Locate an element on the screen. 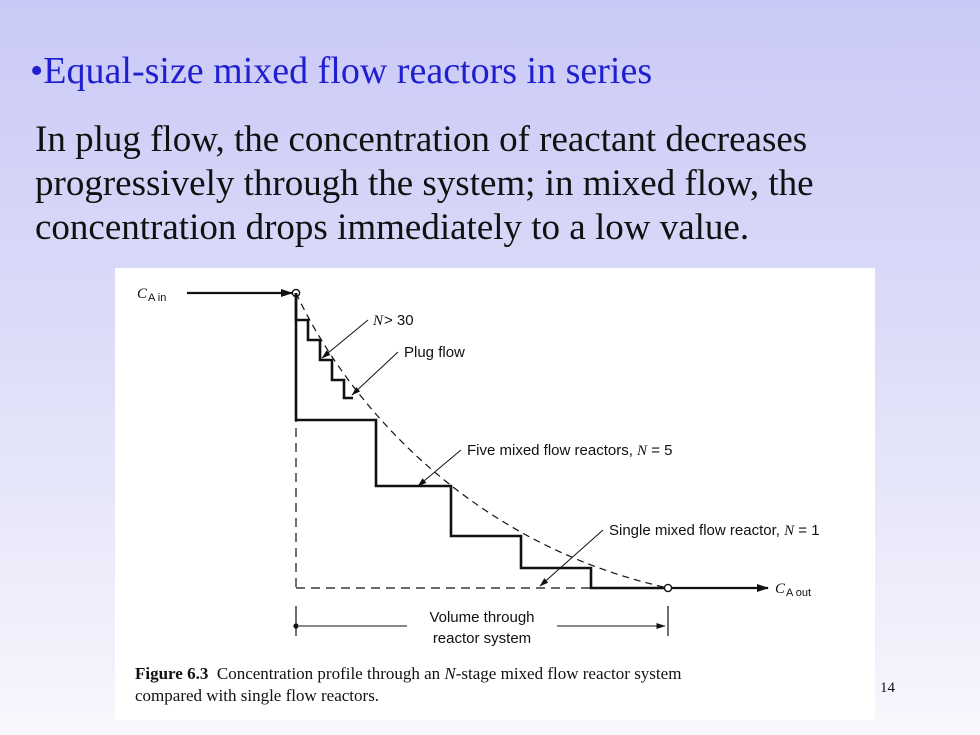 The height and width of the screenshot is (735, 980). label-n30-text: > 30 is located at coordinates (399, 320).